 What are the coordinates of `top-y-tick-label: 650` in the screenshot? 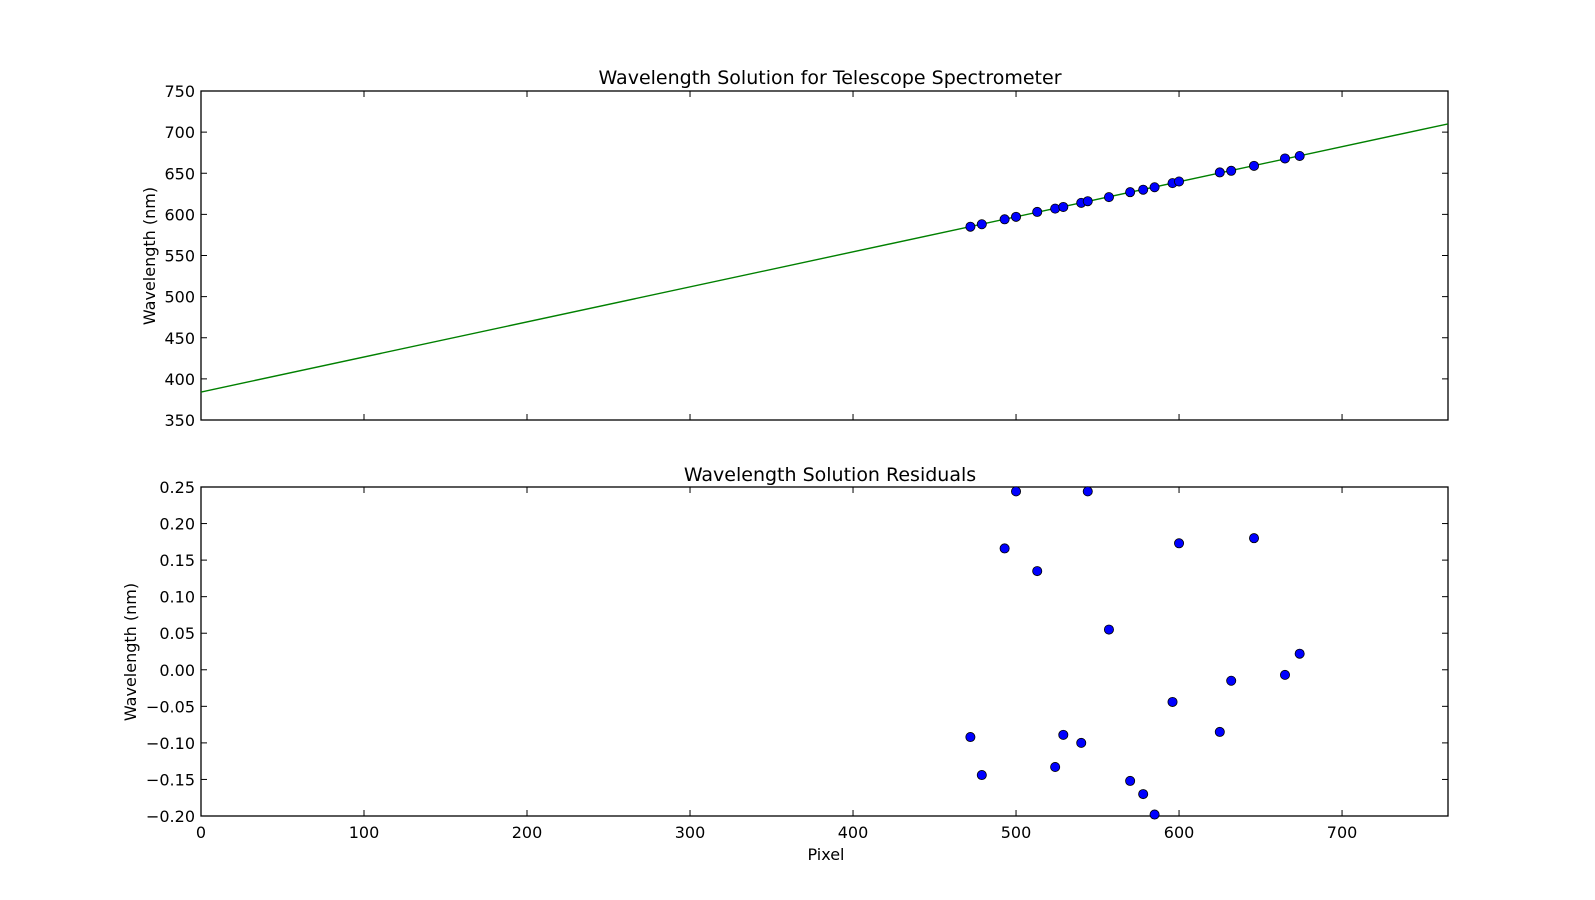 It's located at (179, 173).